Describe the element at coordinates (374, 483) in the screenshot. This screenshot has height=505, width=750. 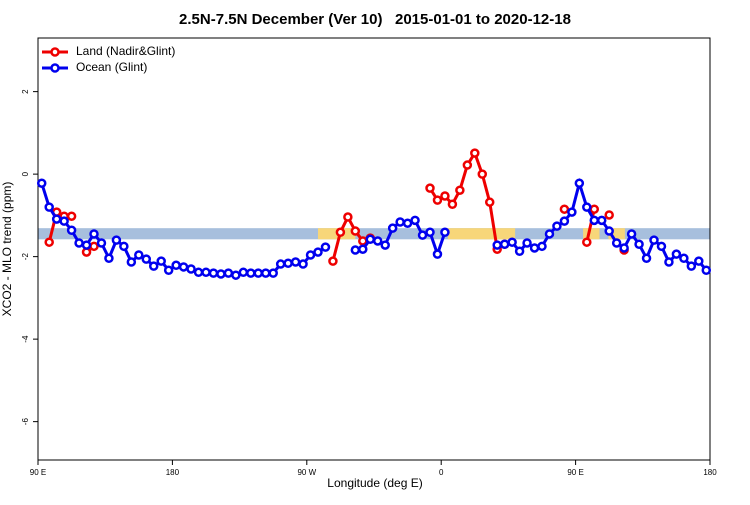
I see `x-axis-label: Longitude (deg E)` at that location.